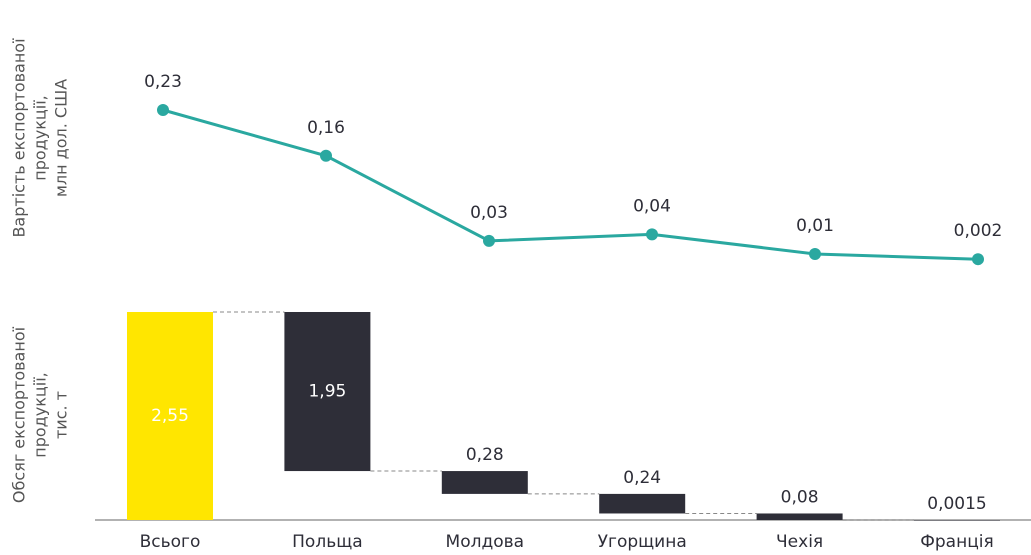 This screenshot has height=555, width=1031. What do you see at coordinates (956, 504) in the screenshot?
I see `data-label: 0,0015` at bounding box center [956, 504].